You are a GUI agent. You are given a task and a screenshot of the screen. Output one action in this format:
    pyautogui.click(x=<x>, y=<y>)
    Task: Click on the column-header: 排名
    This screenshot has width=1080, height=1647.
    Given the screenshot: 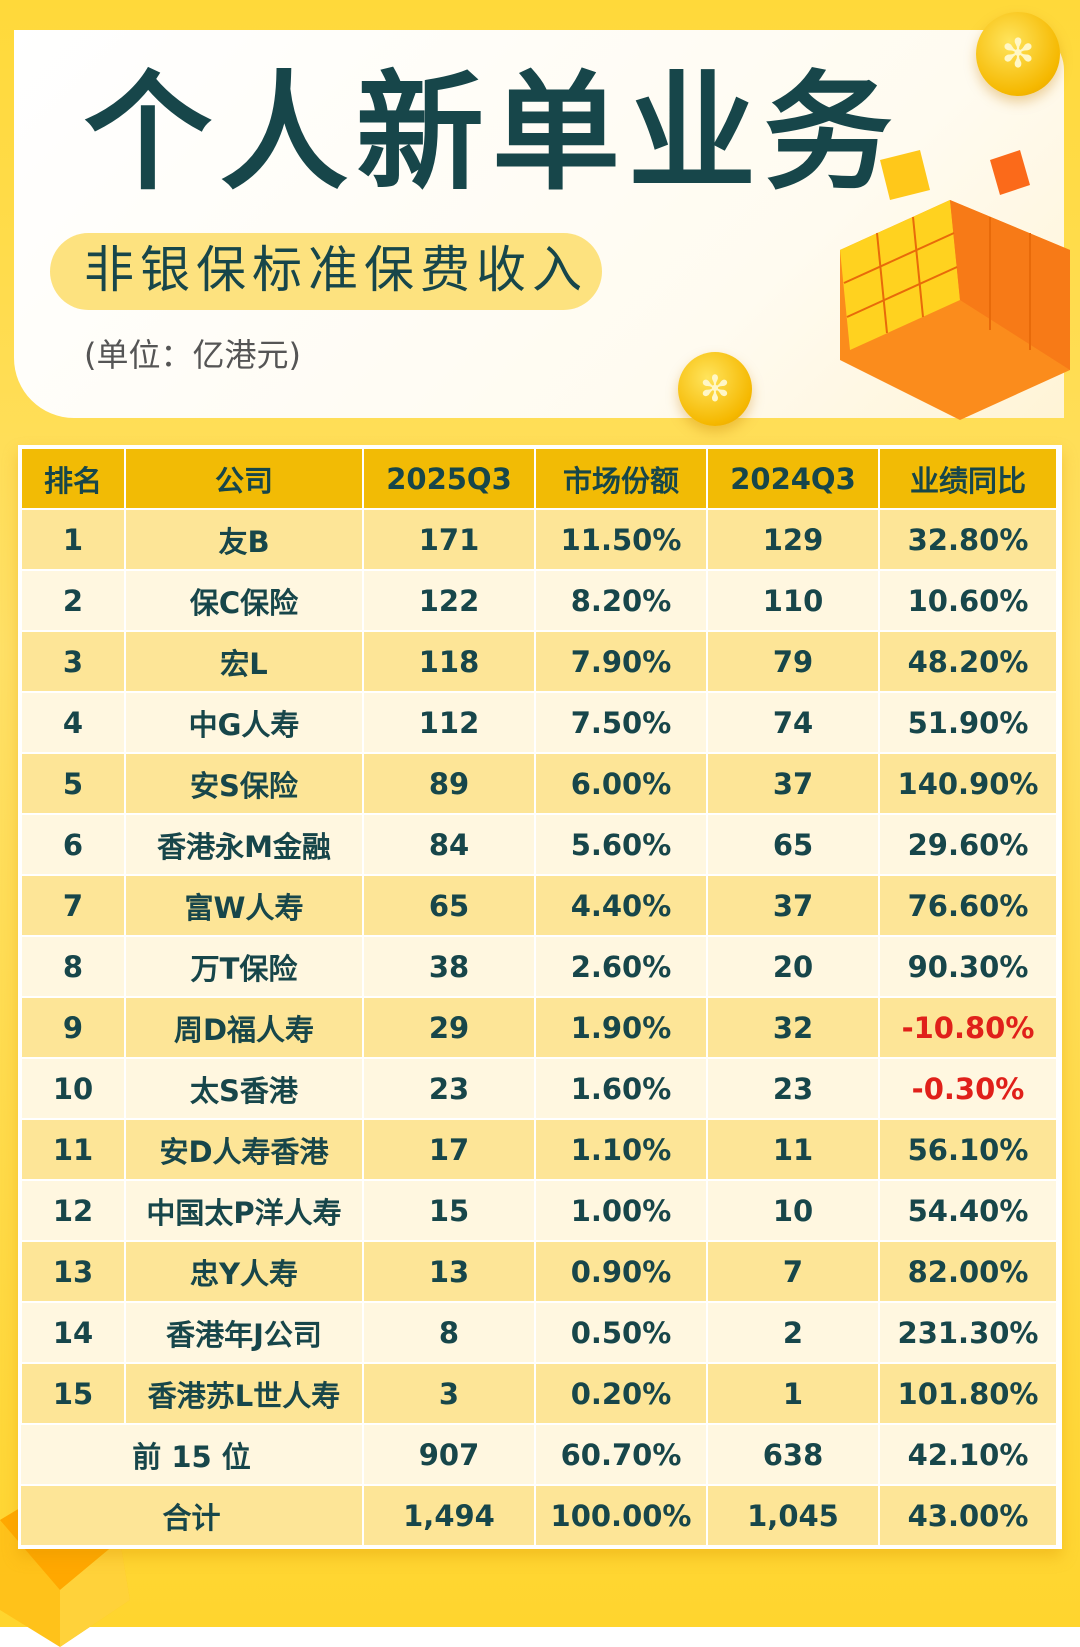 What is the action you would take?
    pyautogui.click(x=73, y=478)
    